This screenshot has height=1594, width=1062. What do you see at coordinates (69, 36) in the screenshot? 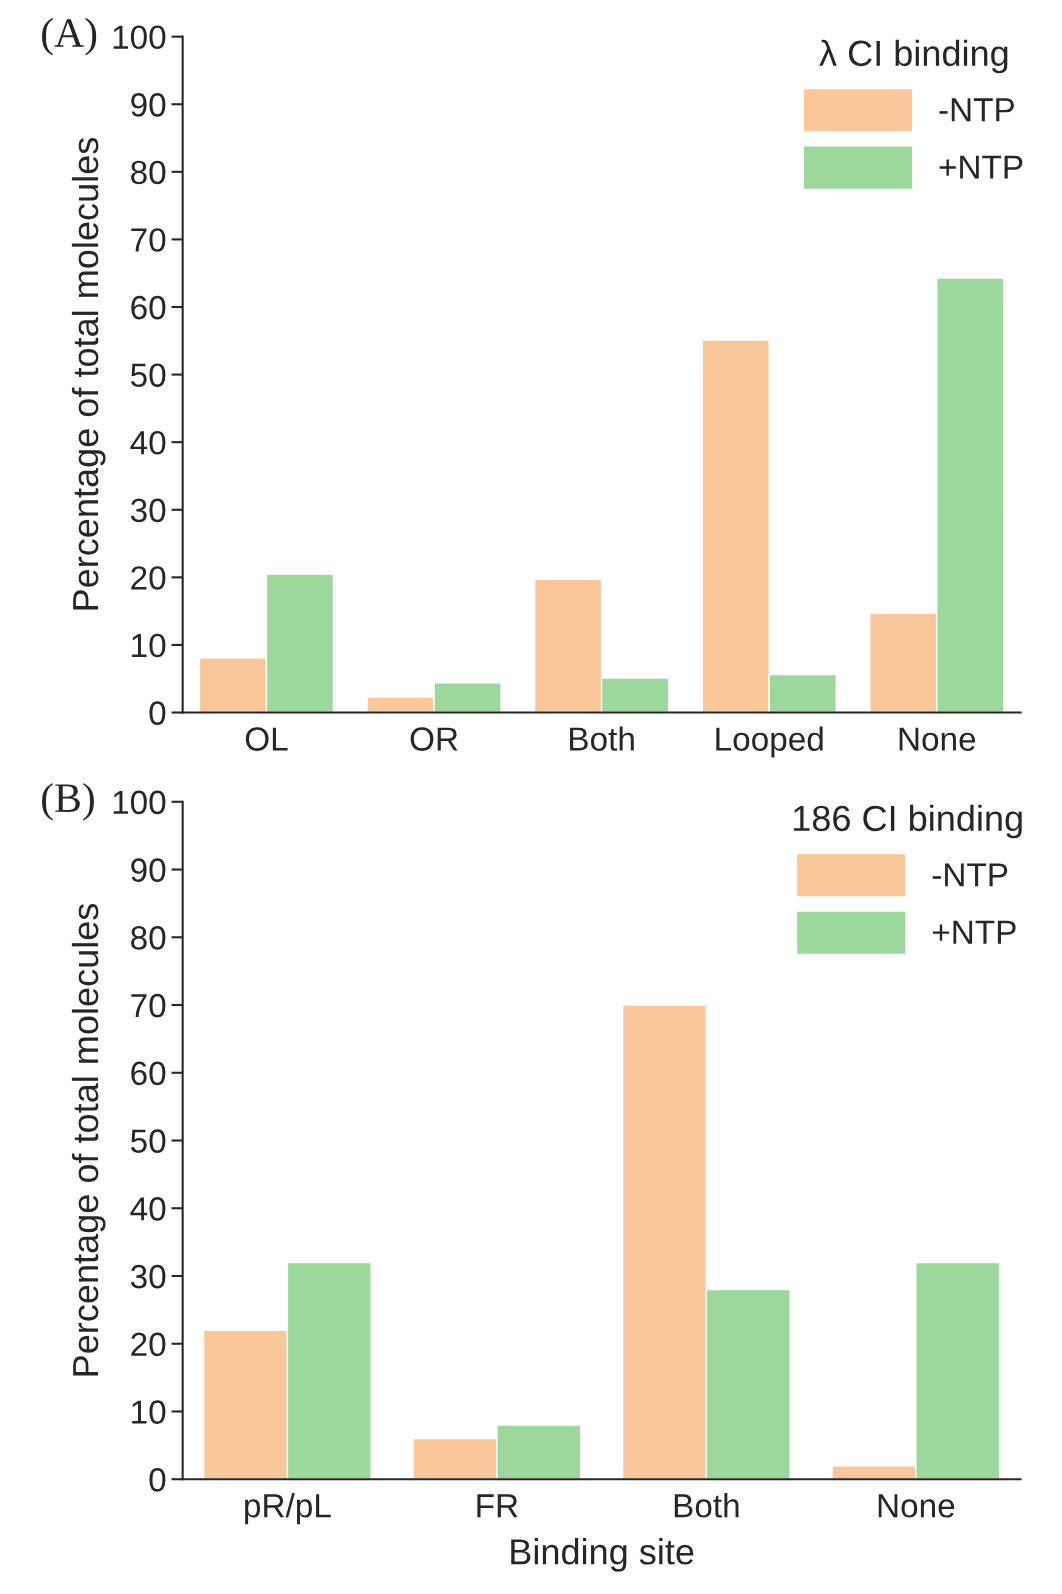
I see `text: (A)` at bounding box center [69, 36].